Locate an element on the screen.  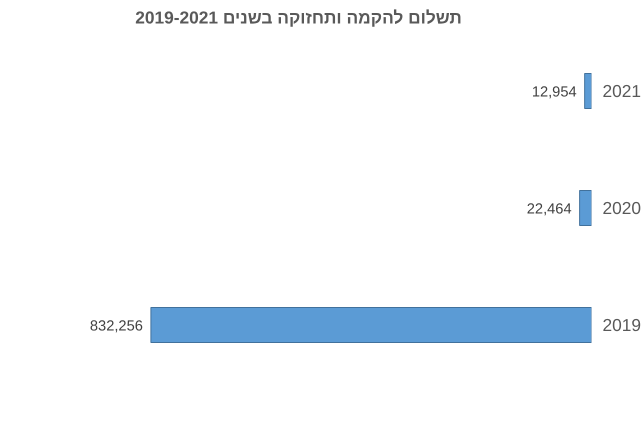
y-tick-label: 2021 is located at coordinates (622, 91).